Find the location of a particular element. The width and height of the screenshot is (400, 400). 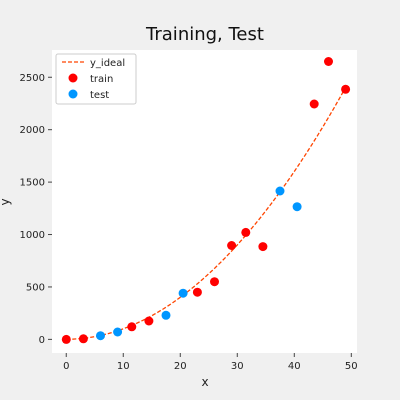

x-axis-label: x is located at coordinates (204, 382).